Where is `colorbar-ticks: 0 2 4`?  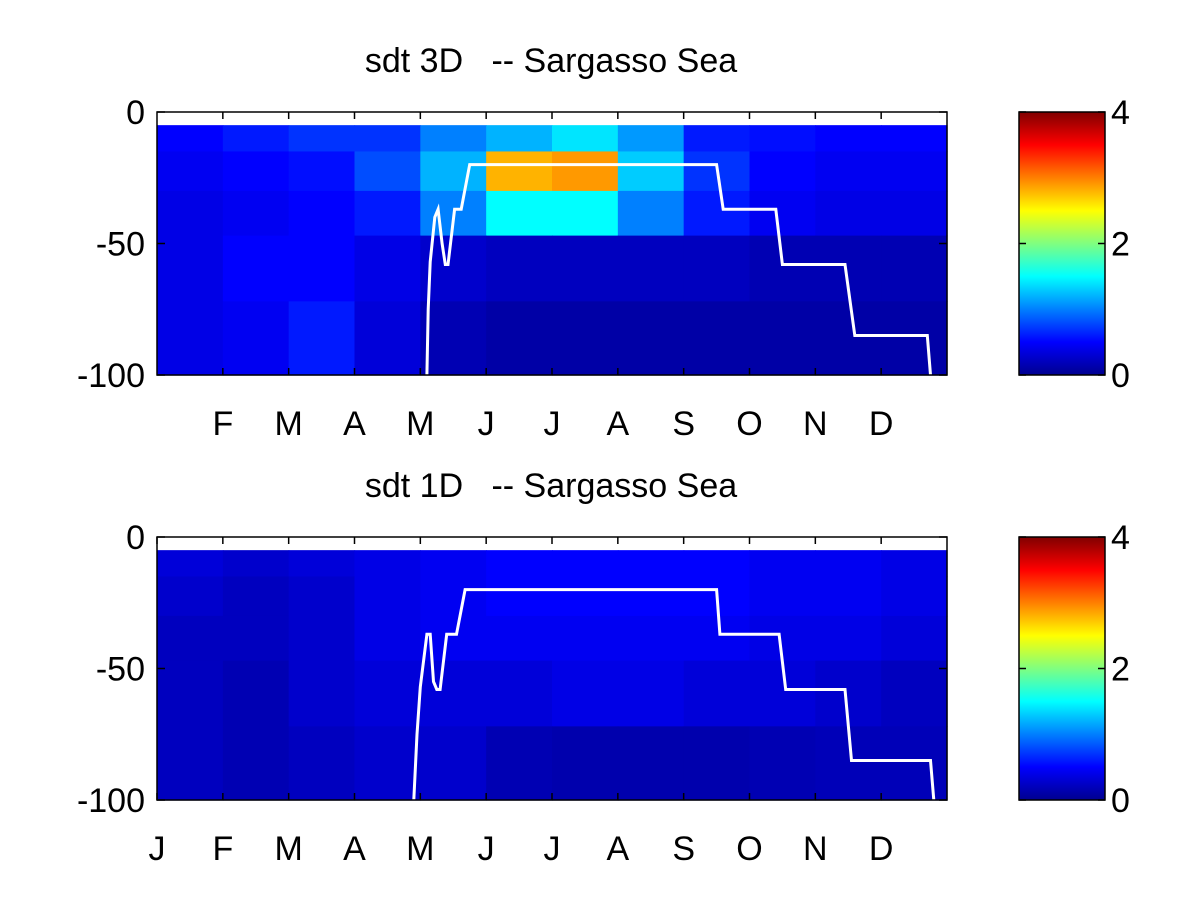 colorbar-ticks: 0 2 4 is located at coordinates (1074, 244).